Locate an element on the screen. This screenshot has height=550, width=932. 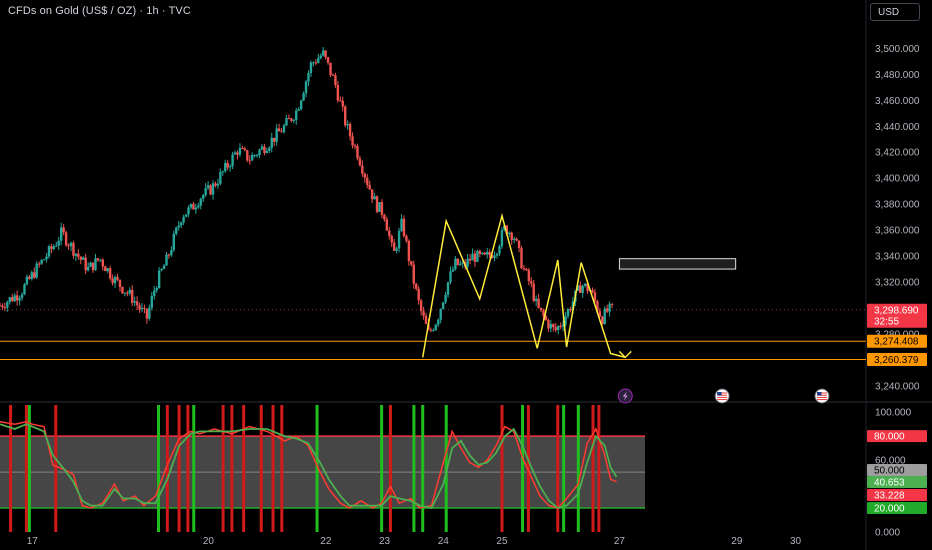
support-price-tag: 3,274.408 is located at coordinates (897, 341).